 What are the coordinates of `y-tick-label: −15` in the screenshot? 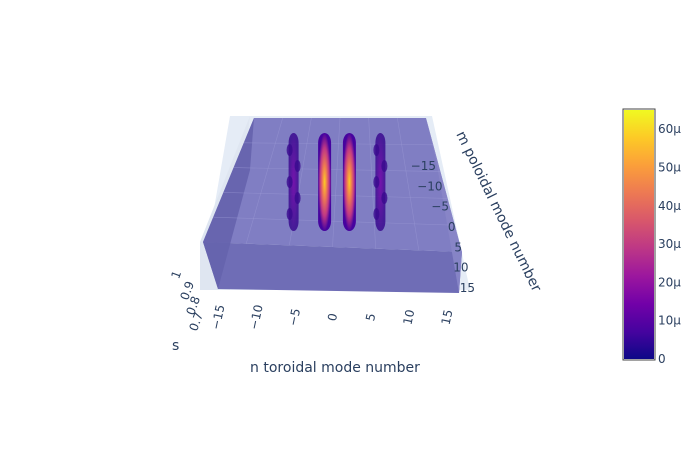 It's located at (423, 166).